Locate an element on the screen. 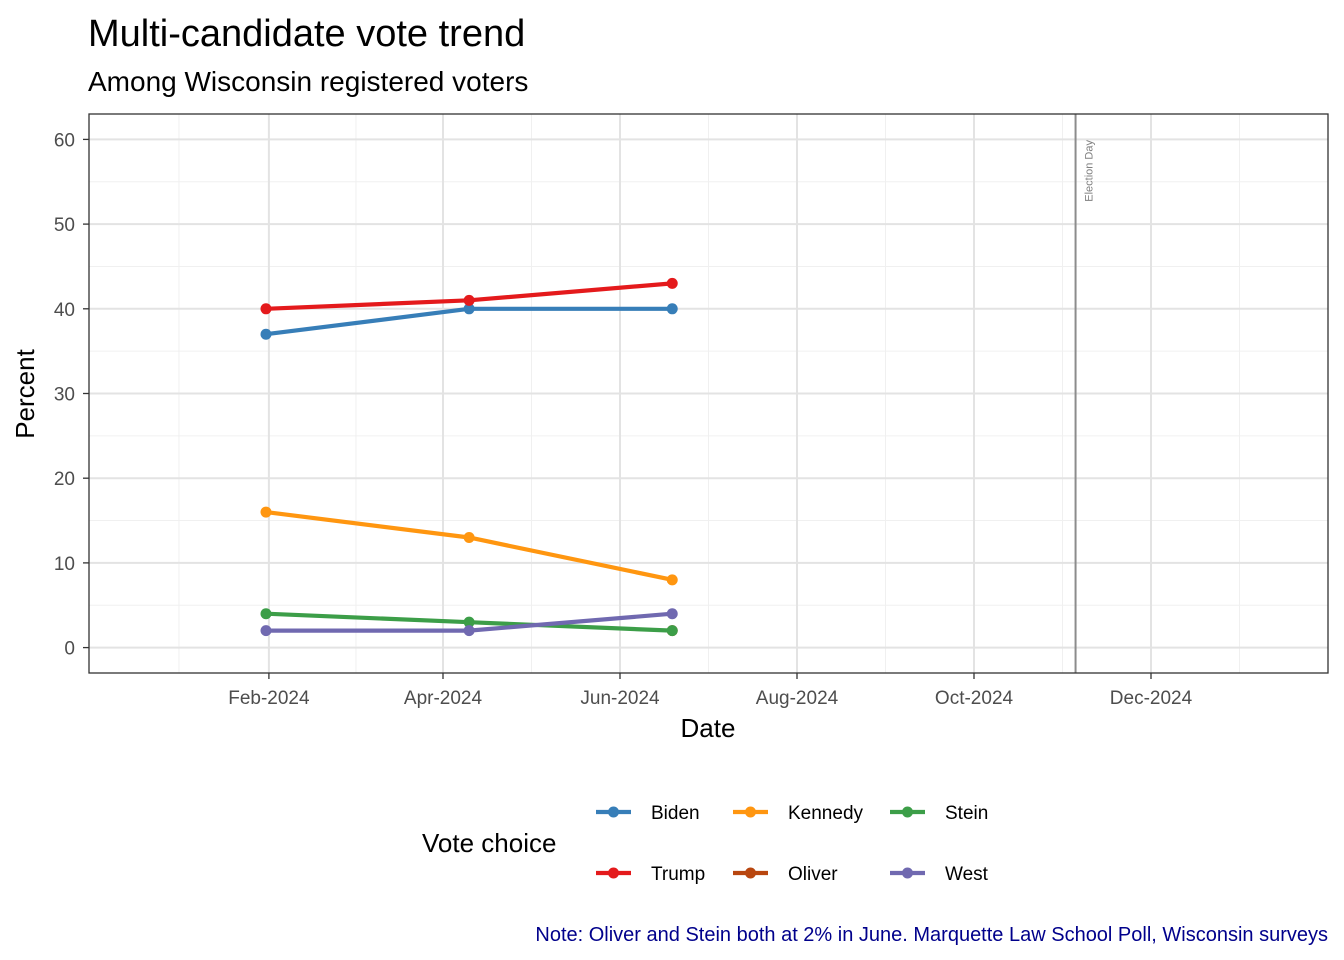  legend-key-trump: Trump is located at coordinates (650, 874).